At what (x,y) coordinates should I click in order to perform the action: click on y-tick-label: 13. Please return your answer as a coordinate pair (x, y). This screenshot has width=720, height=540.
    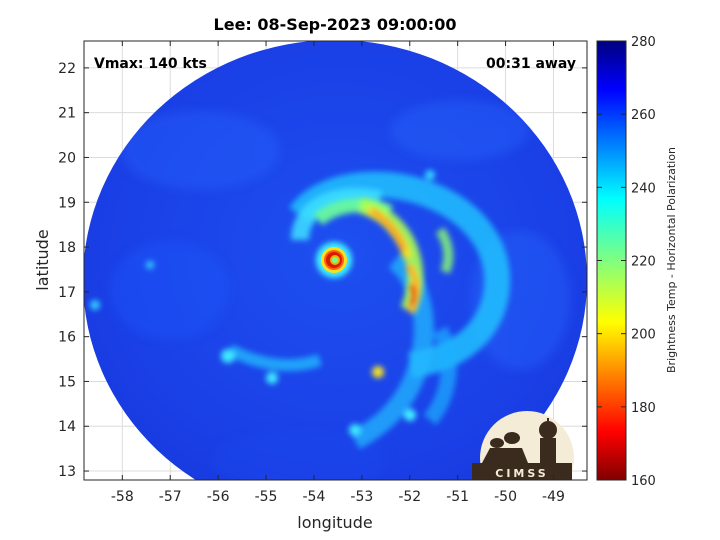
    Looking at the image, I should click on (67, 472).